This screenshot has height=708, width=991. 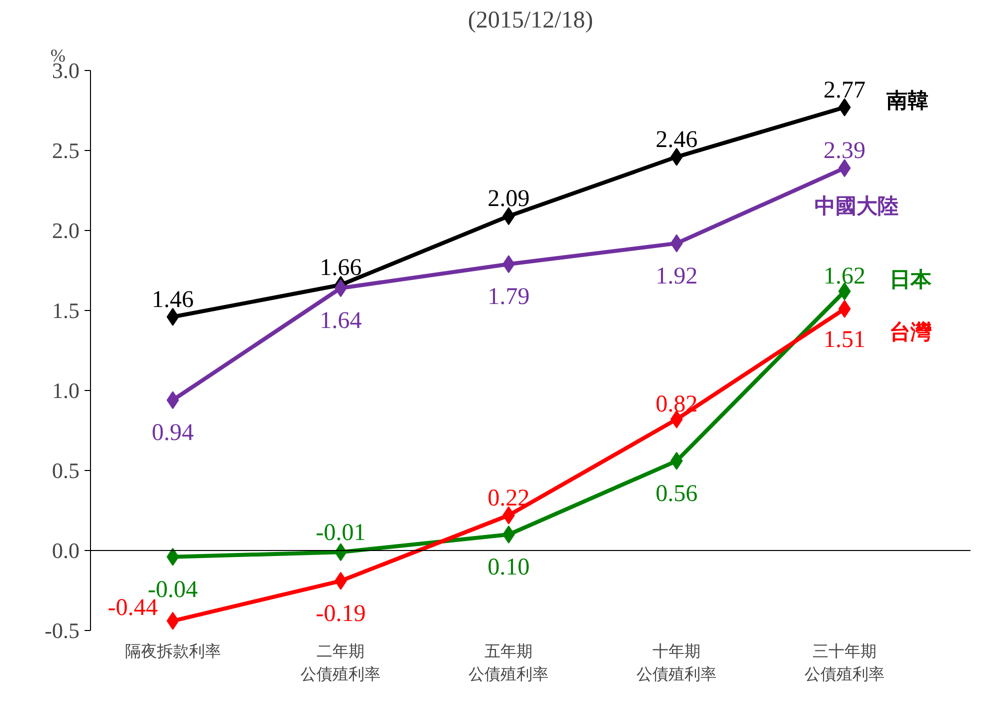 I want to click on data-label: 0.94, so click(x=173, y=433).